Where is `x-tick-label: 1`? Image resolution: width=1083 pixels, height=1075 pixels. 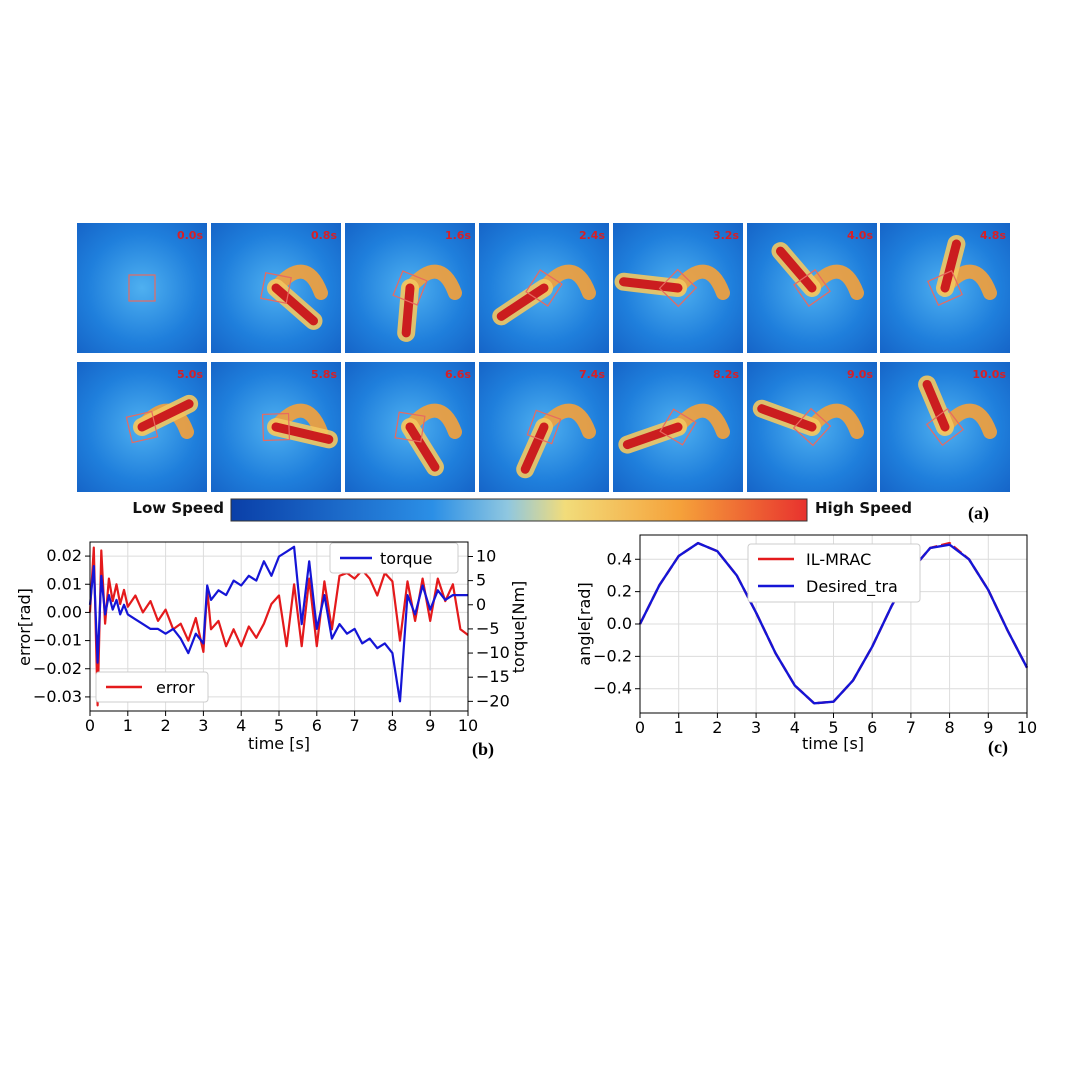
x-tick-label: 1 is located at coordinates (679, 727).